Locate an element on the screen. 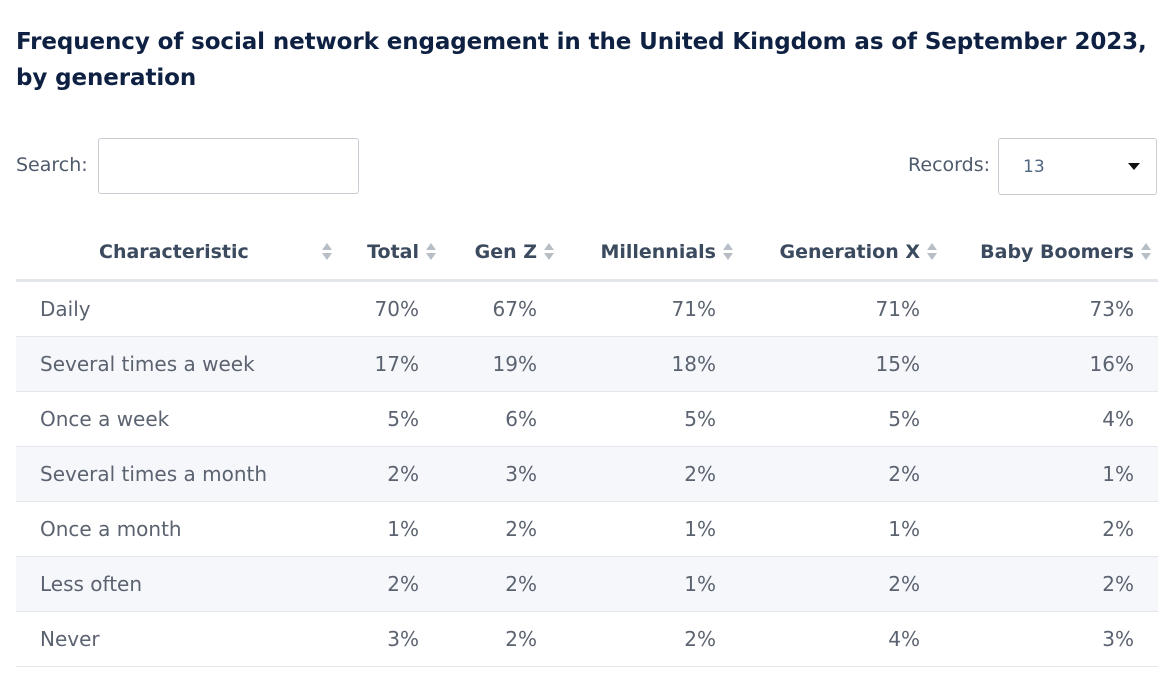  table-row: Once a week 5% 6% 5% 5% 4% is located at coordinates (587, 419).